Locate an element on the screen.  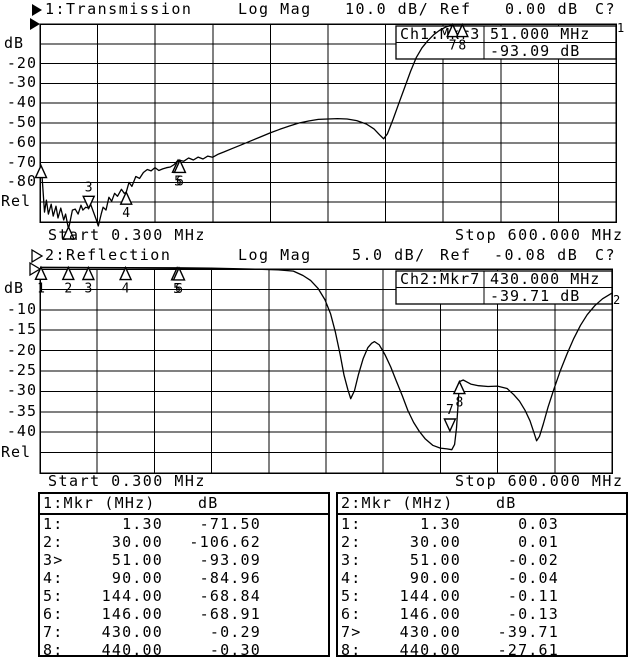
marker-frequency: 51.00 is located at coordinates (137, 560).